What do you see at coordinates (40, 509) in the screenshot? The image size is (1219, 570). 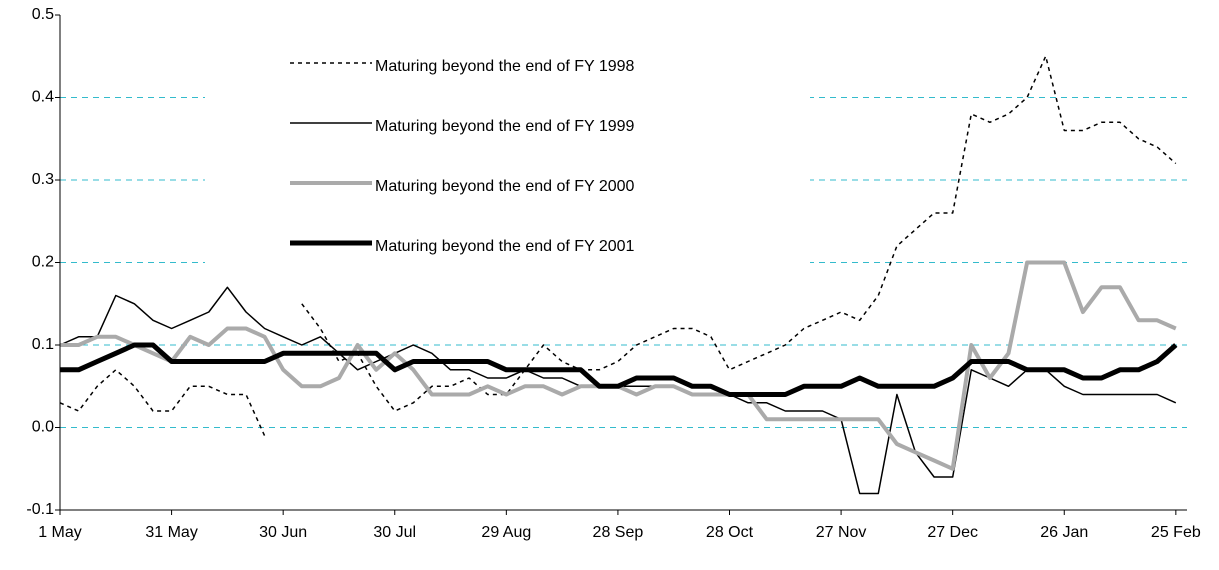 I see `y-tick-label: -0.1` at bounding box center [40, 509].